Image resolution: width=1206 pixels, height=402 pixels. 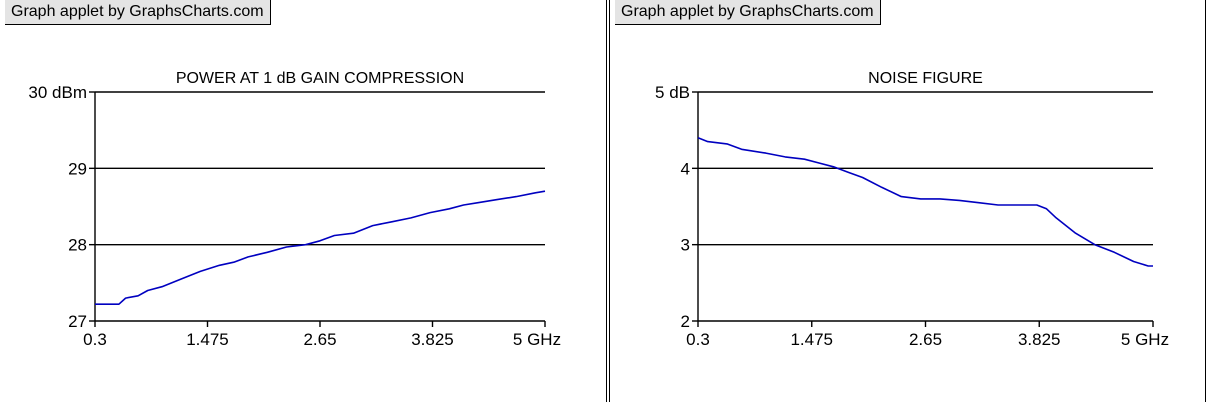 What do you see at coordinates (672, 92) in the screenshot?
I see `y-tick-label: 5 dB` at bounding box center [672, 92].